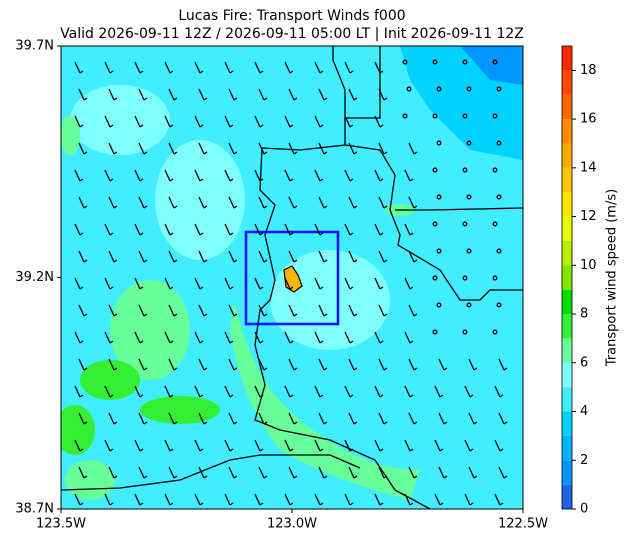 This screenshot has width=628, height=543. What do you see at coordinates (588, 119) in the screenshot?
I see `colorbar-tick-label: 16` at bounding box center [588, 119].